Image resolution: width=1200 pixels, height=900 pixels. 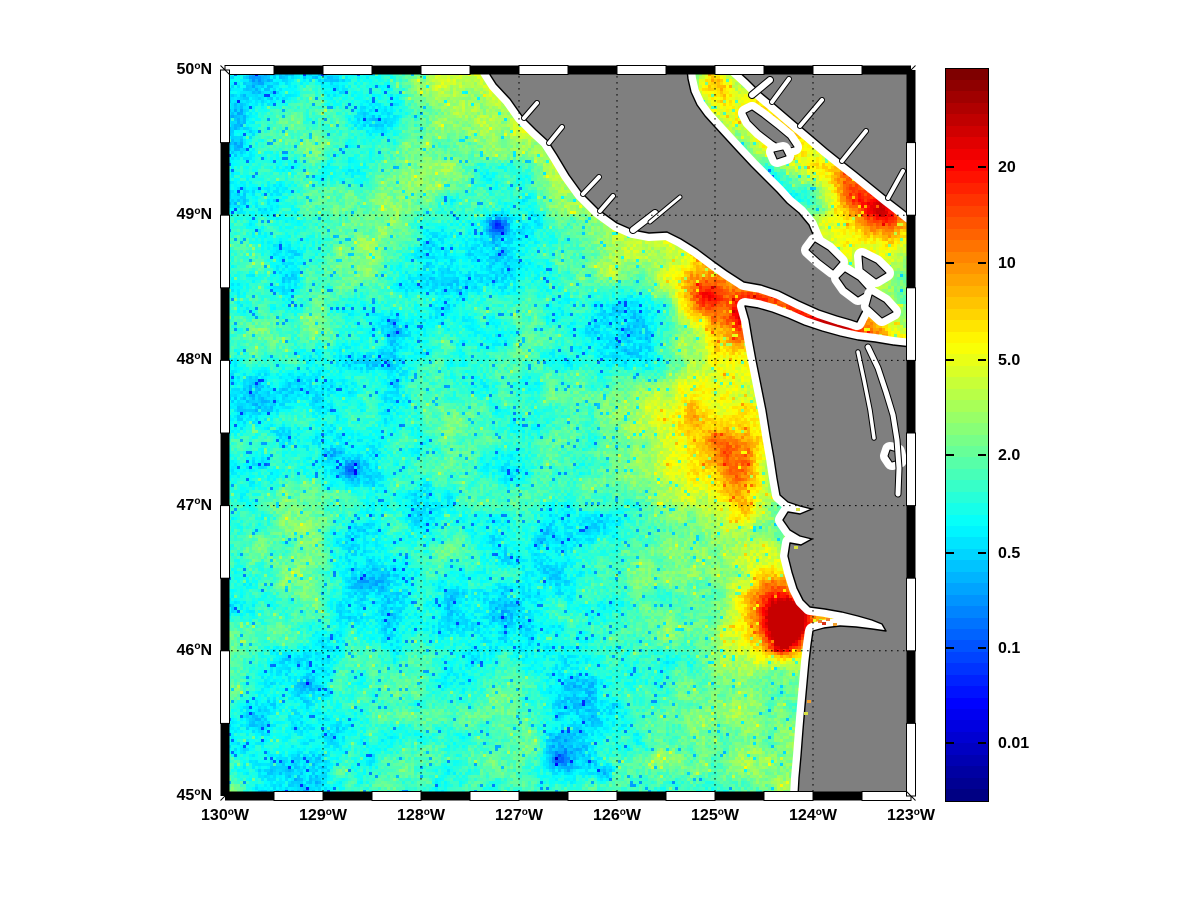 I want to click on colorbar-label-0.5: 0.5, so click(x=1009, y=554).